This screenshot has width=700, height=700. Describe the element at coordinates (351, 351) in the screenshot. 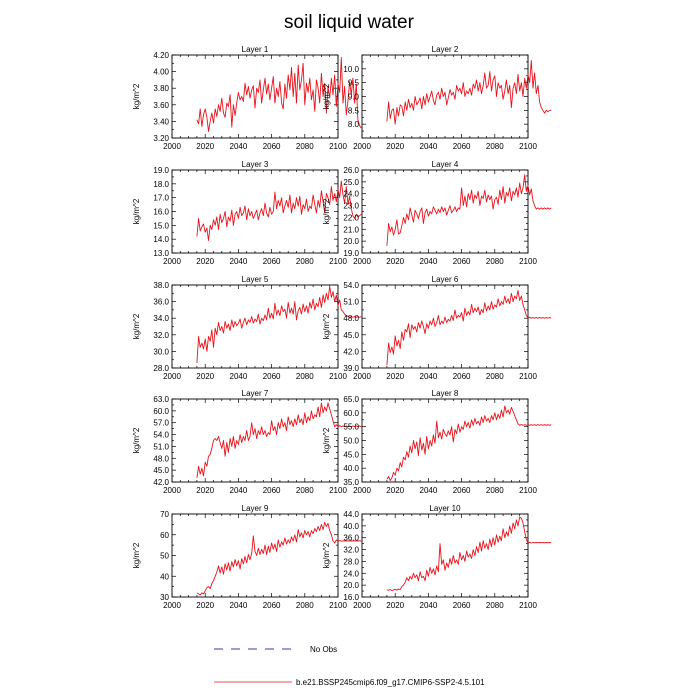

I see `y-tick-label: 42.0` at that location.